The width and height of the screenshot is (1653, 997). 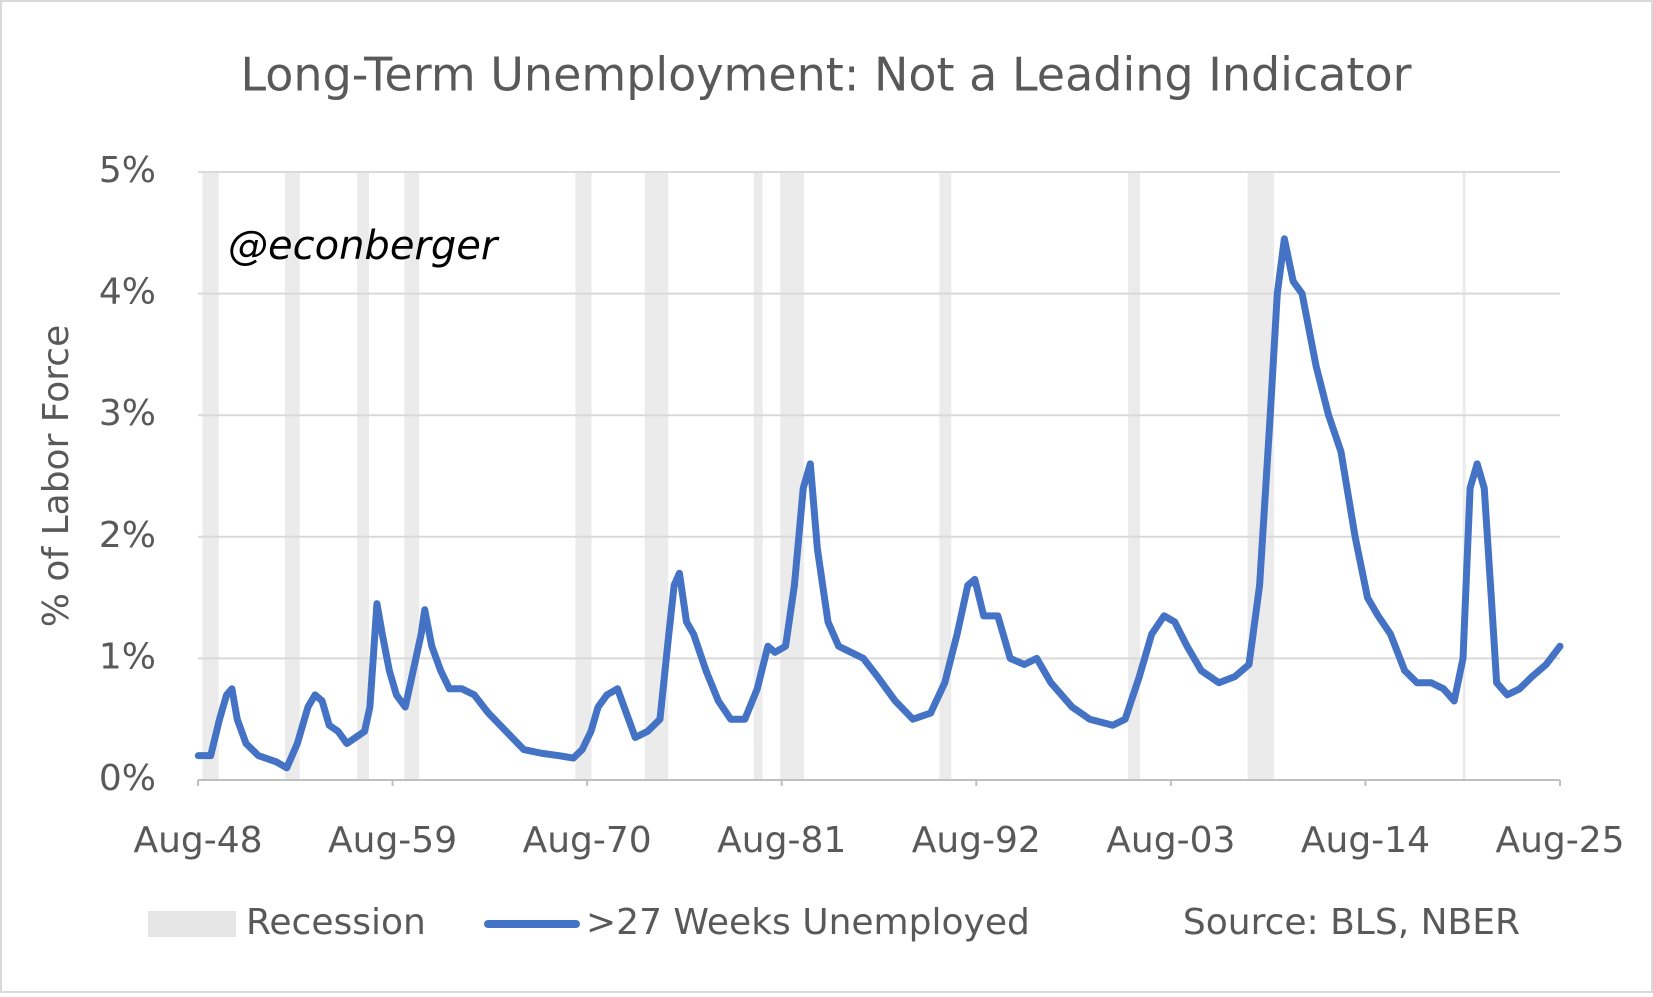 What do you see at coordinates (587, 840) in the screenshot?
I see `x-tick-label: Aug-70` at bounding box center [587, 840].